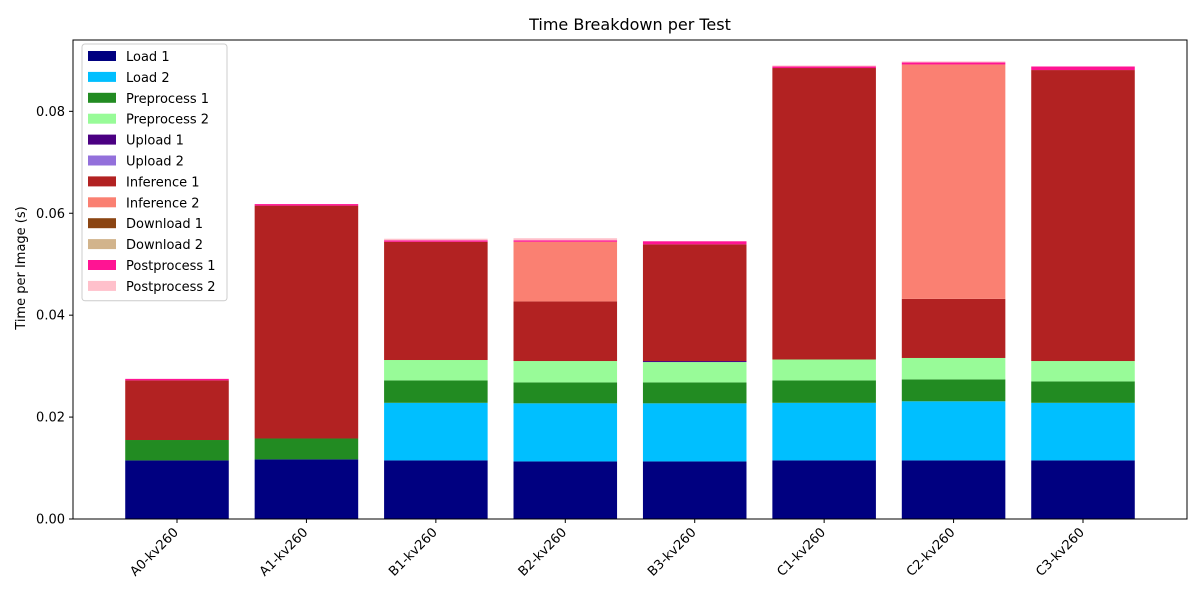  What do you see at coordinates (154, 552) in the screenshot?
I see `x-tick-label: A0-kv260` at bounding box center [154, 552].